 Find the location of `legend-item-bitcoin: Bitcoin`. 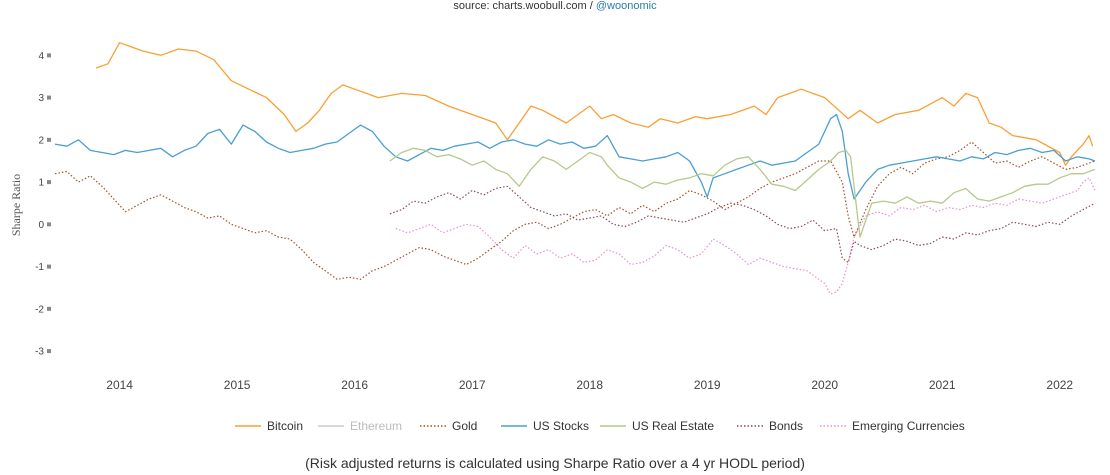

legend-item-bitcoin: Bitcoin is located at coordinates (269, 426).